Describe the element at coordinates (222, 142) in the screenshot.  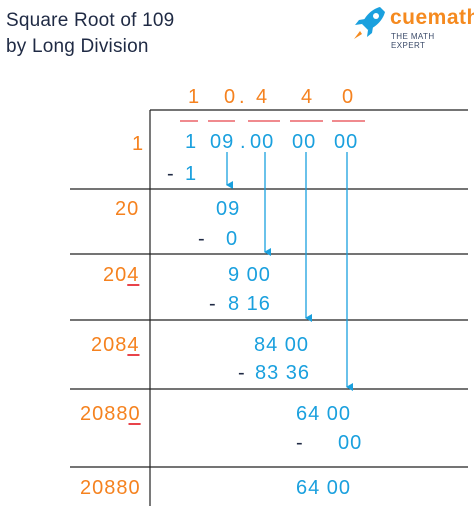
I see `dividend-pair: 09` at that location.